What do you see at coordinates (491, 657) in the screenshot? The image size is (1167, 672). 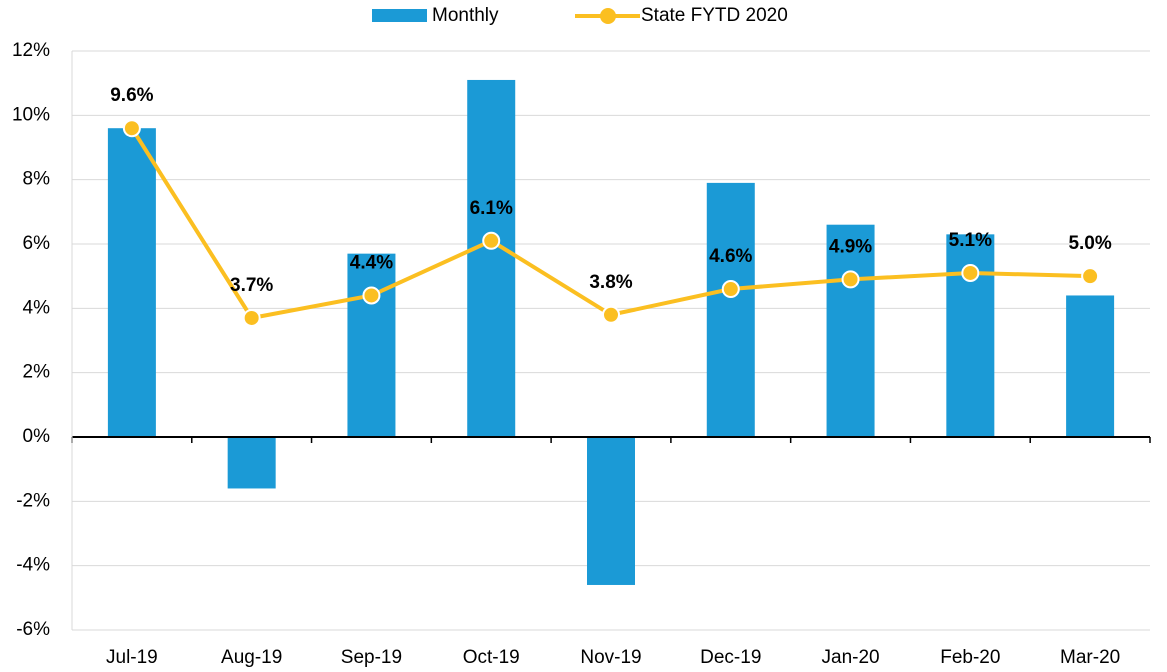 I see `x-tick-label: Oct-19` at bounding box center [491, 657].